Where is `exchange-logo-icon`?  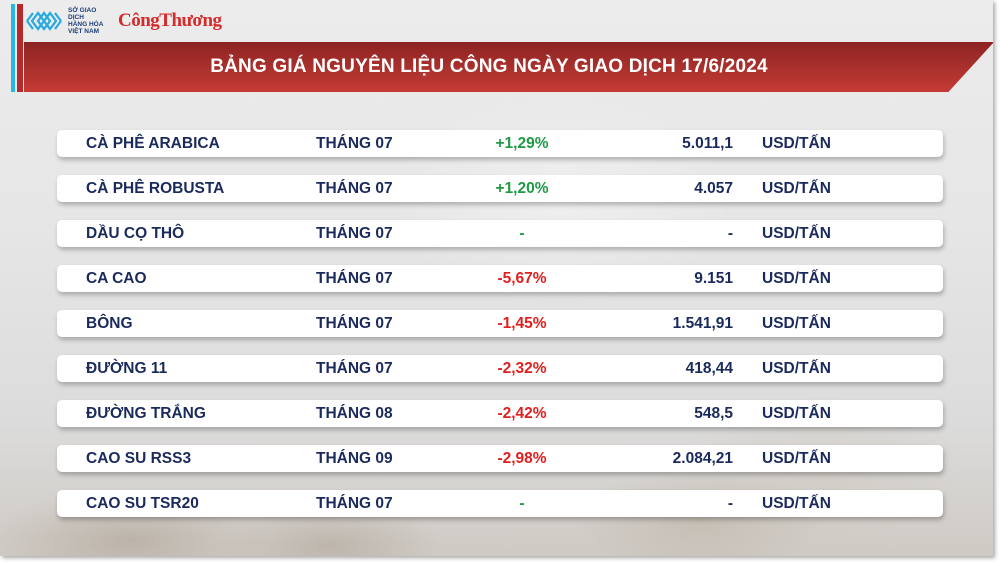
exchange-logo-icon is located at coordinates (44, 21).